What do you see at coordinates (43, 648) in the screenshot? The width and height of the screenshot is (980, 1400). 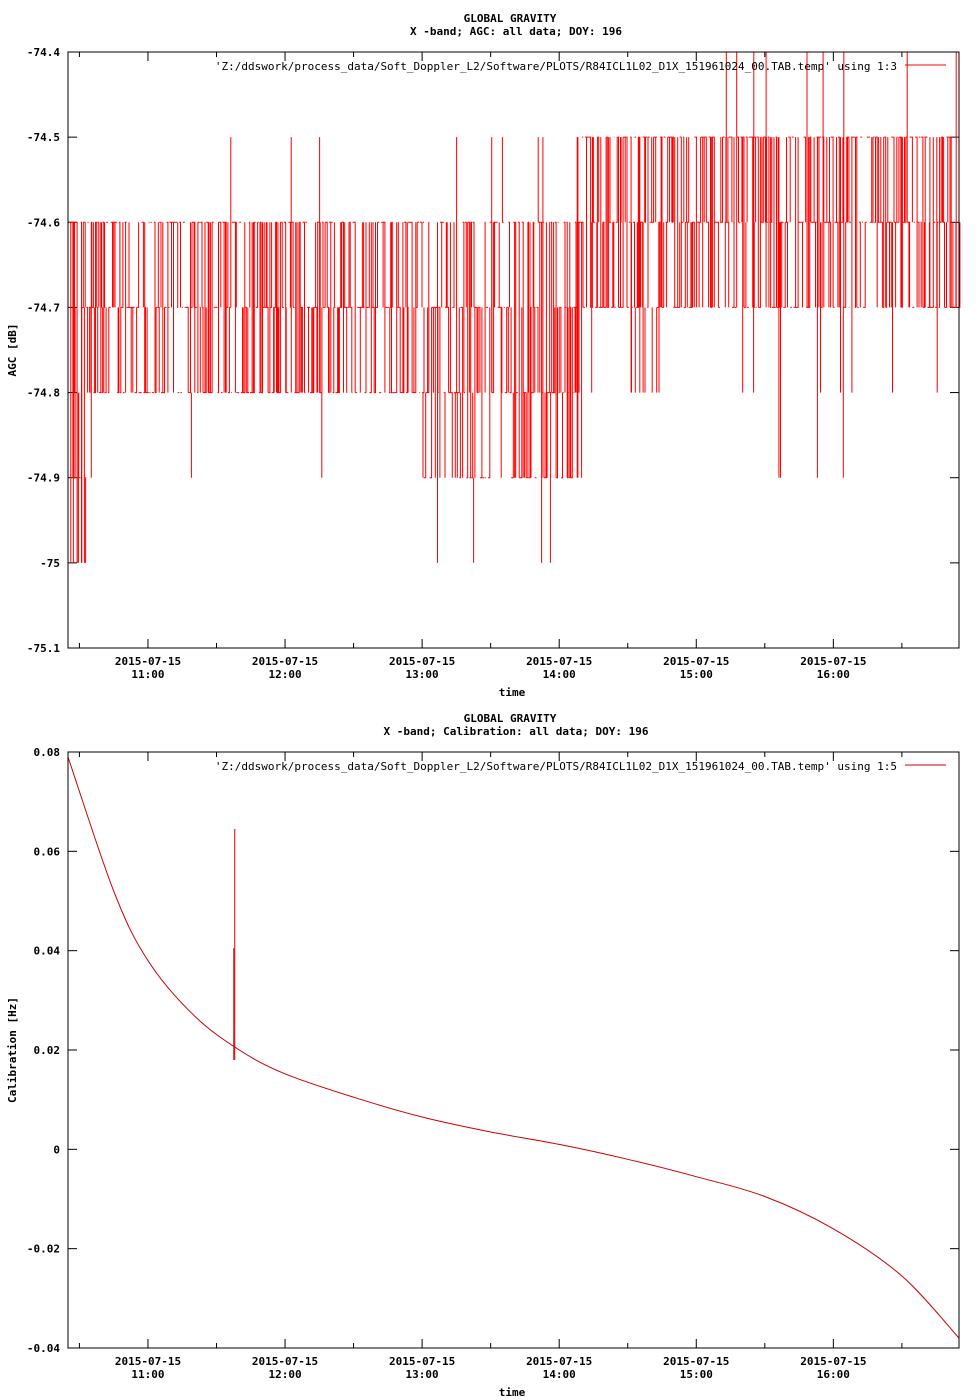 I see `y-tick-label: -75.1` at bounding box center [43, 648].